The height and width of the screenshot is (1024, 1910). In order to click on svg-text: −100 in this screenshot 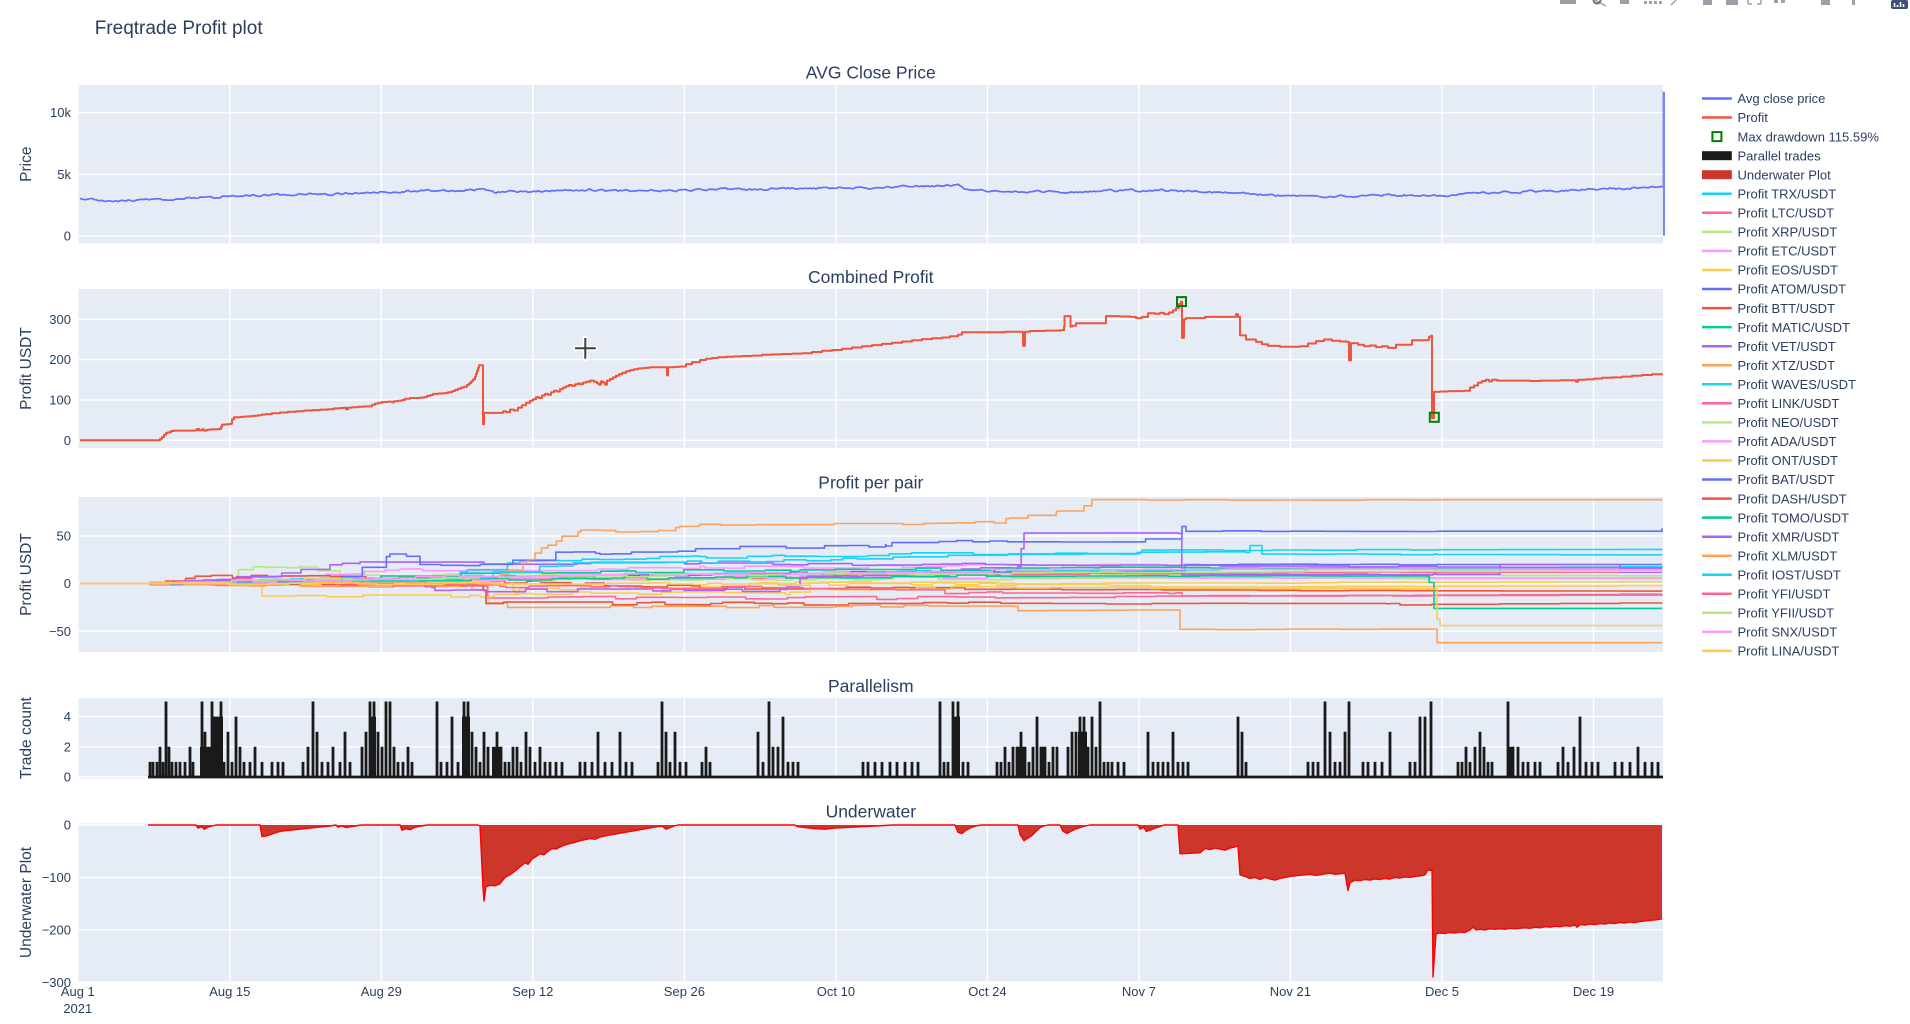, I will do `click(56, 877)`.